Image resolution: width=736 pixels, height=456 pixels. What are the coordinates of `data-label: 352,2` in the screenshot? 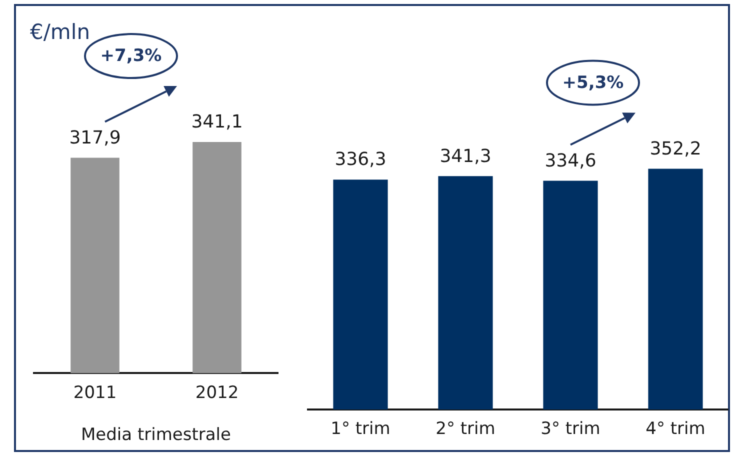 It's located at (676, 149).